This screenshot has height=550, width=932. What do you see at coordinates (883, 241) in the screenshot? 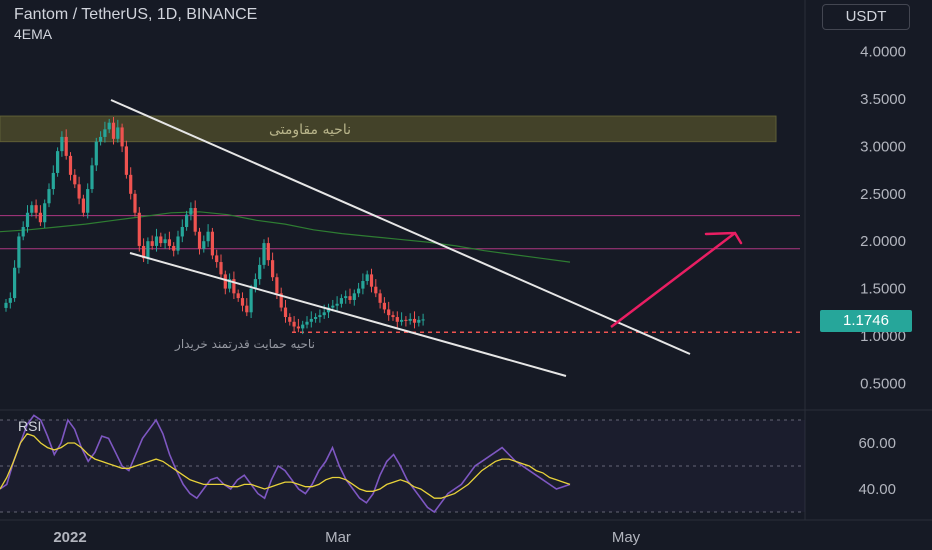
I see `price-tick-label: 2.0000` at bounding box center [883, 241].